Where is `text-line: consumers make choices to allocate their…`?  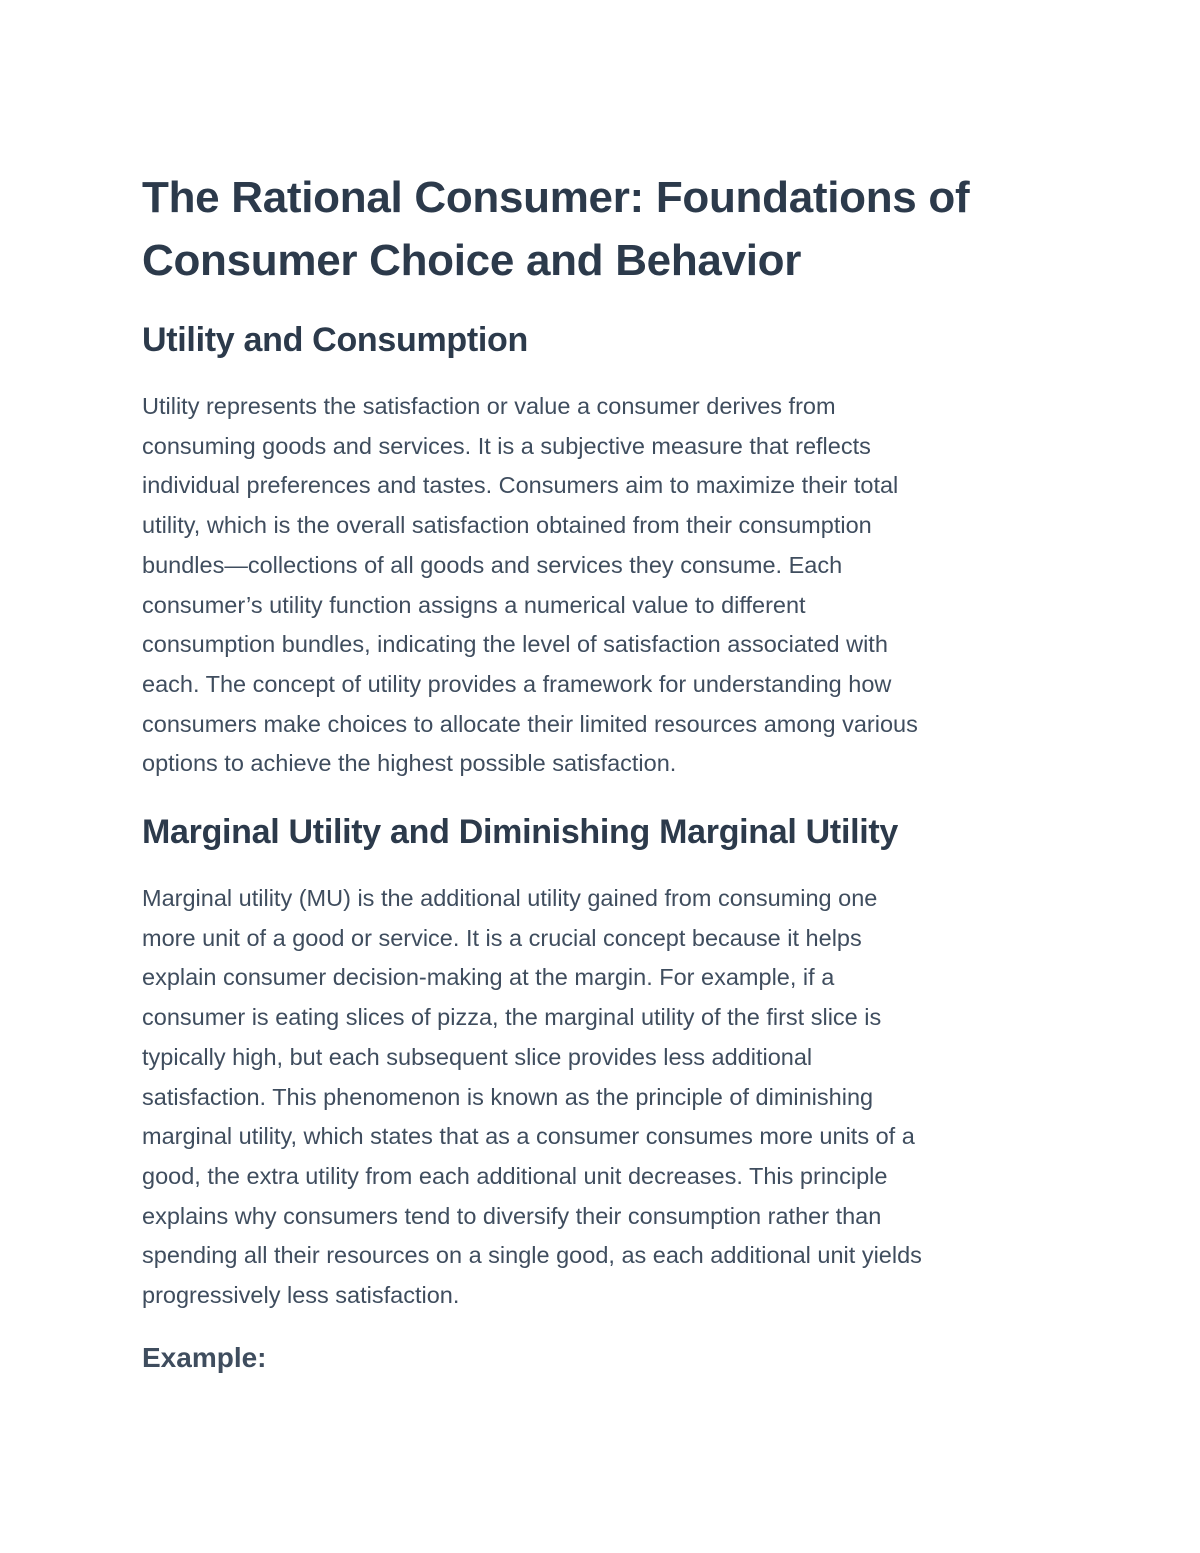
text-line: consumers make choices to allocate their… is located at coordinates (530, 723).